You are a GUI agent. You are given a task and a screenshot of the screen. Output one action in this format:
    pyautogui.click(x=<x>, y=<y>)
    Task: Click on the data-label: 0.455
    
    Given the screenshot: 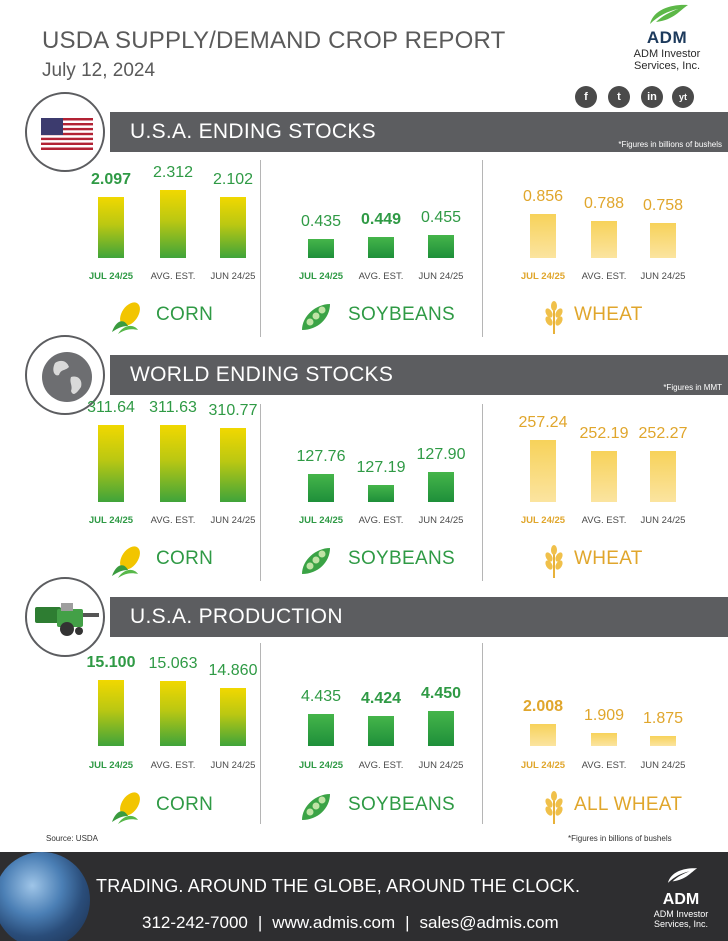 What is the action you would take?
    pyautogui.click(x=441, y=217)
    